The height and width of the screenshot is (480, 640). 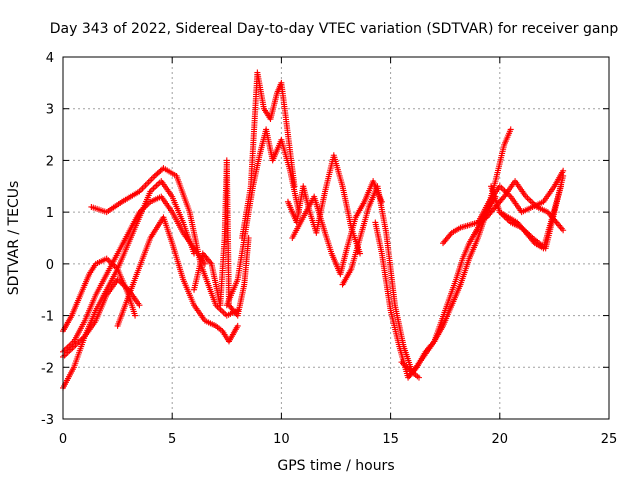 I want to click on series-sat-g, so click(x=221, y=238).